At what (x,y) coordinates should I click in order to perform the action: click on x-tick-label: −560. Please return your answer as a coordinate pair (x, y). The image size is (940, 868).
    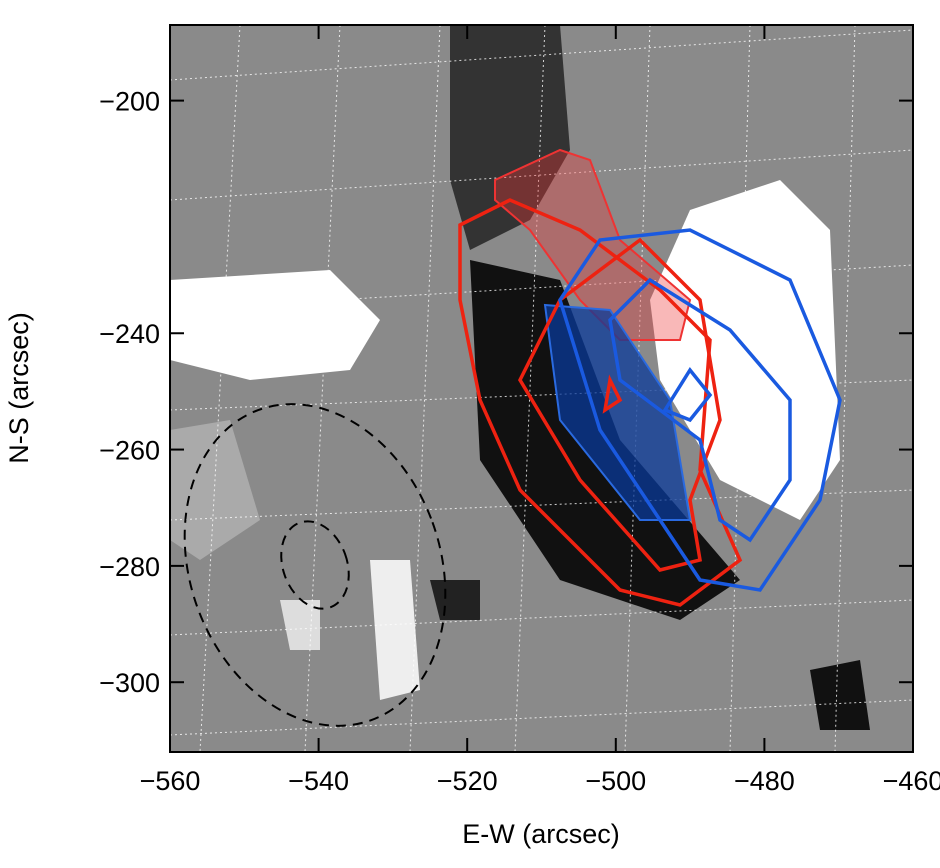
    Looking at the image, I should click on (170, 781).